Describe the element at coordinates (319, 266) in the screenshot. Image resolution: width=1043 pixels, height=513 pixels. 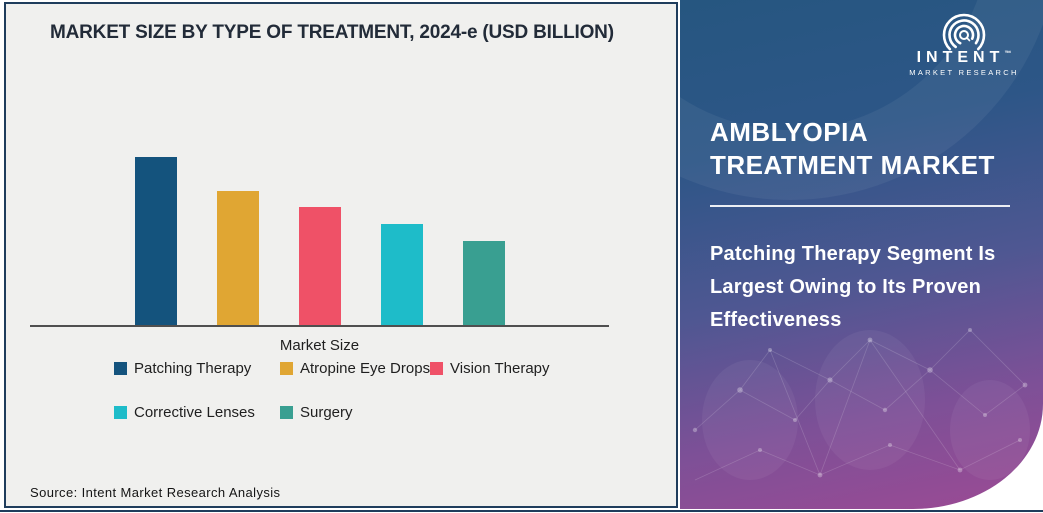
I see `bar-vision-therapy` at that location.